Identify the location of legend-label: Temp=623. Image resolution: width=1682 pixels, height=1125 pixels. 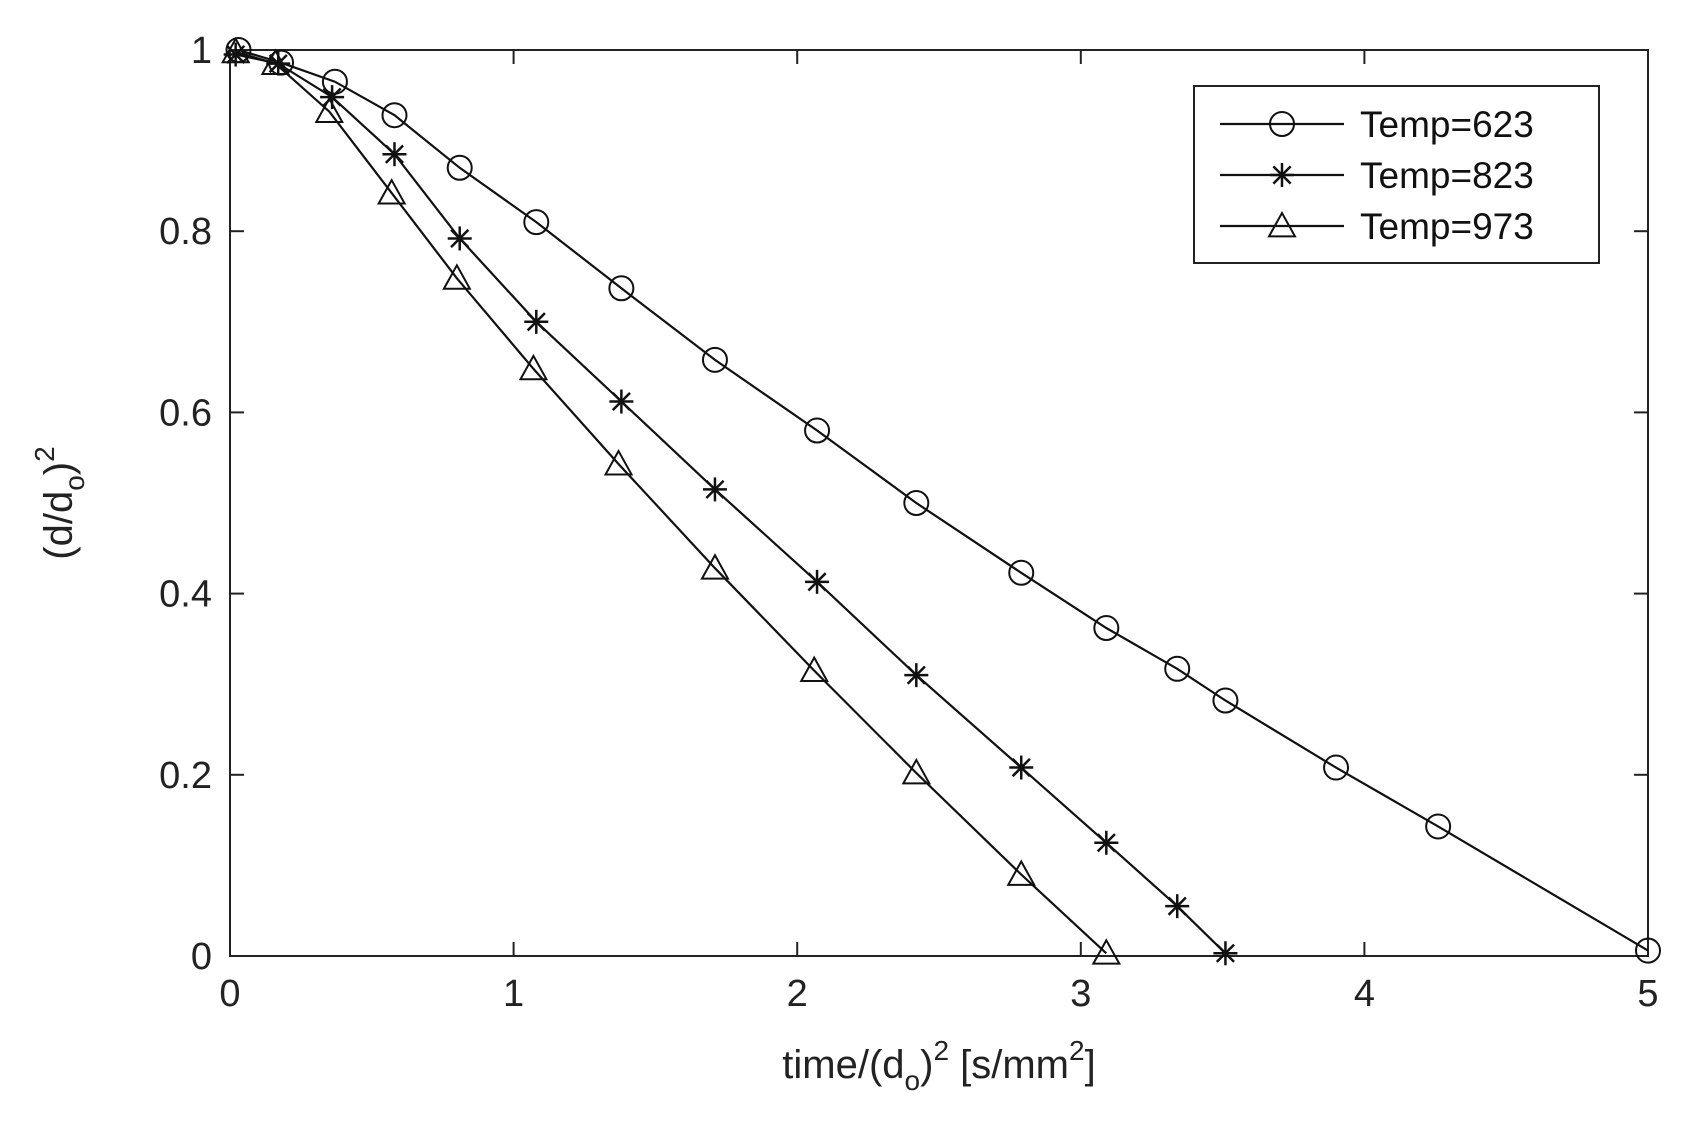
(1447, 124).